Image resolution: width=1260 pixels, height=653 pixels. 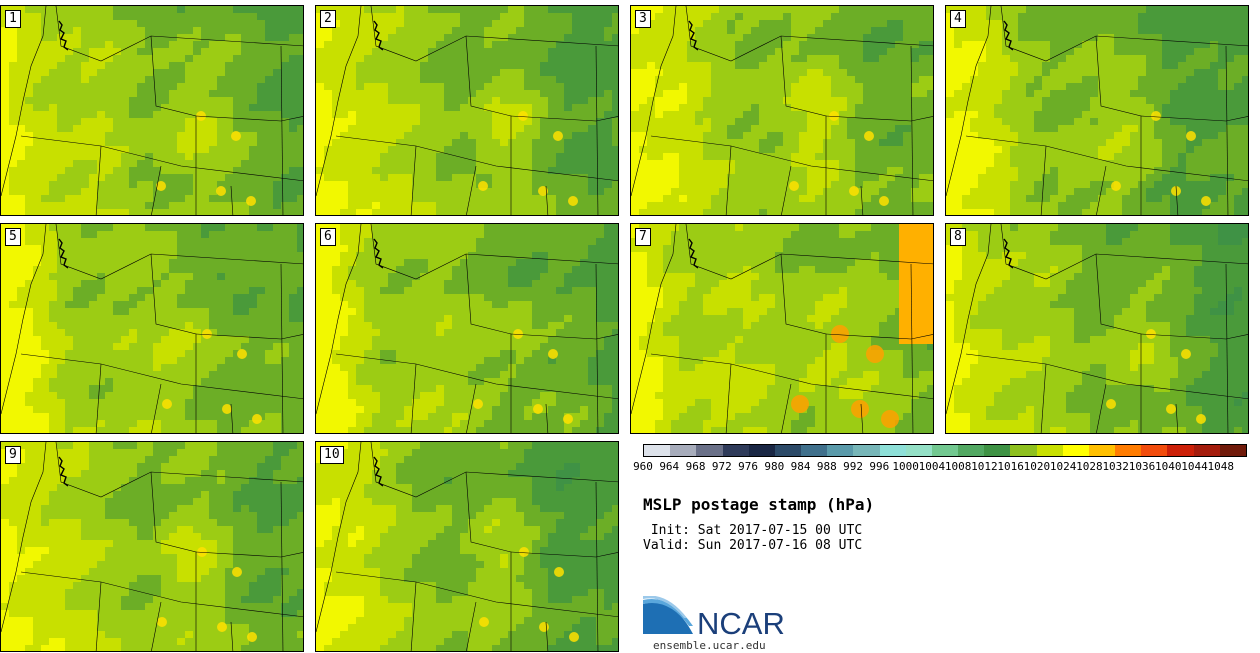 What do you see at coordinates (328, 19) in the screenshot?
I see `panel-number: 2` at bounding box center [328, 19].